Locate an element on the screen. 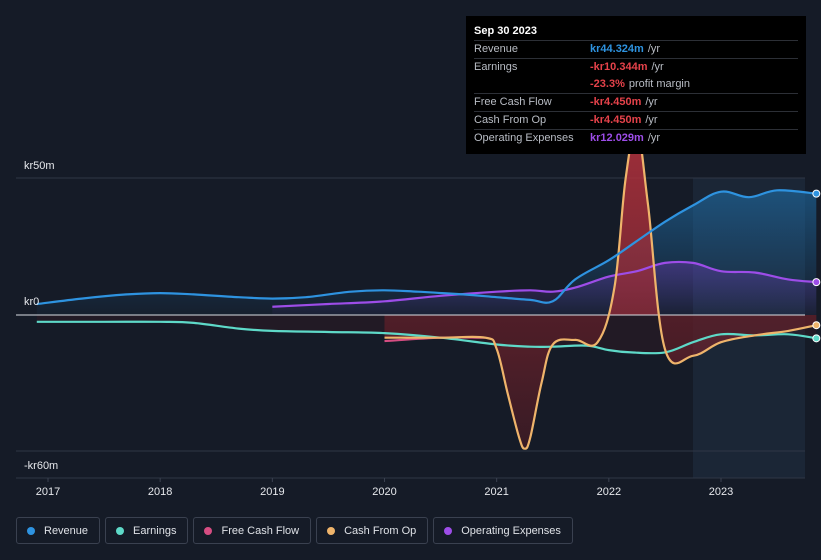 The height and width of the screenshot is (560, 821). legend-item-cash-from-op: Cash From Op is located at coordinates (372, 530).